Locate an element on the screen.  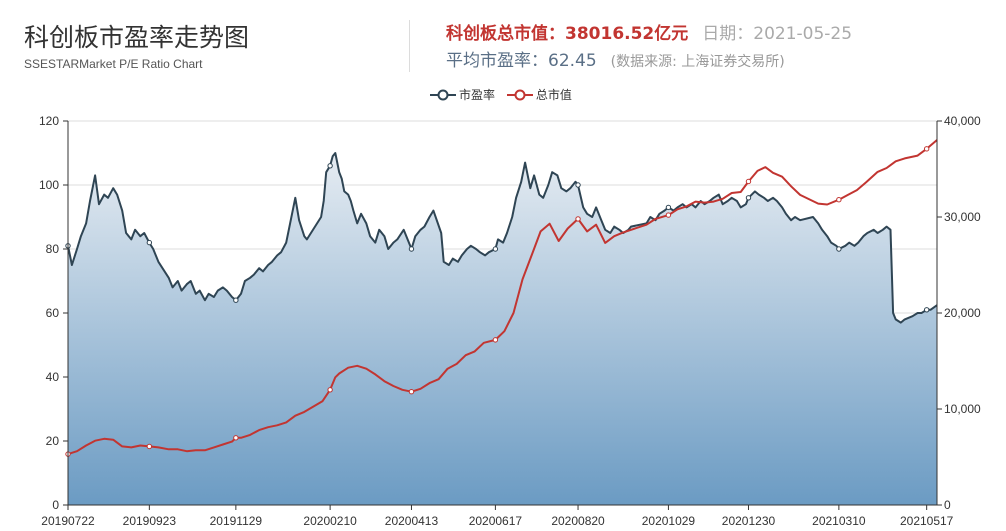
x-tick-label: 20190923 is located at coordinates (150, 521).